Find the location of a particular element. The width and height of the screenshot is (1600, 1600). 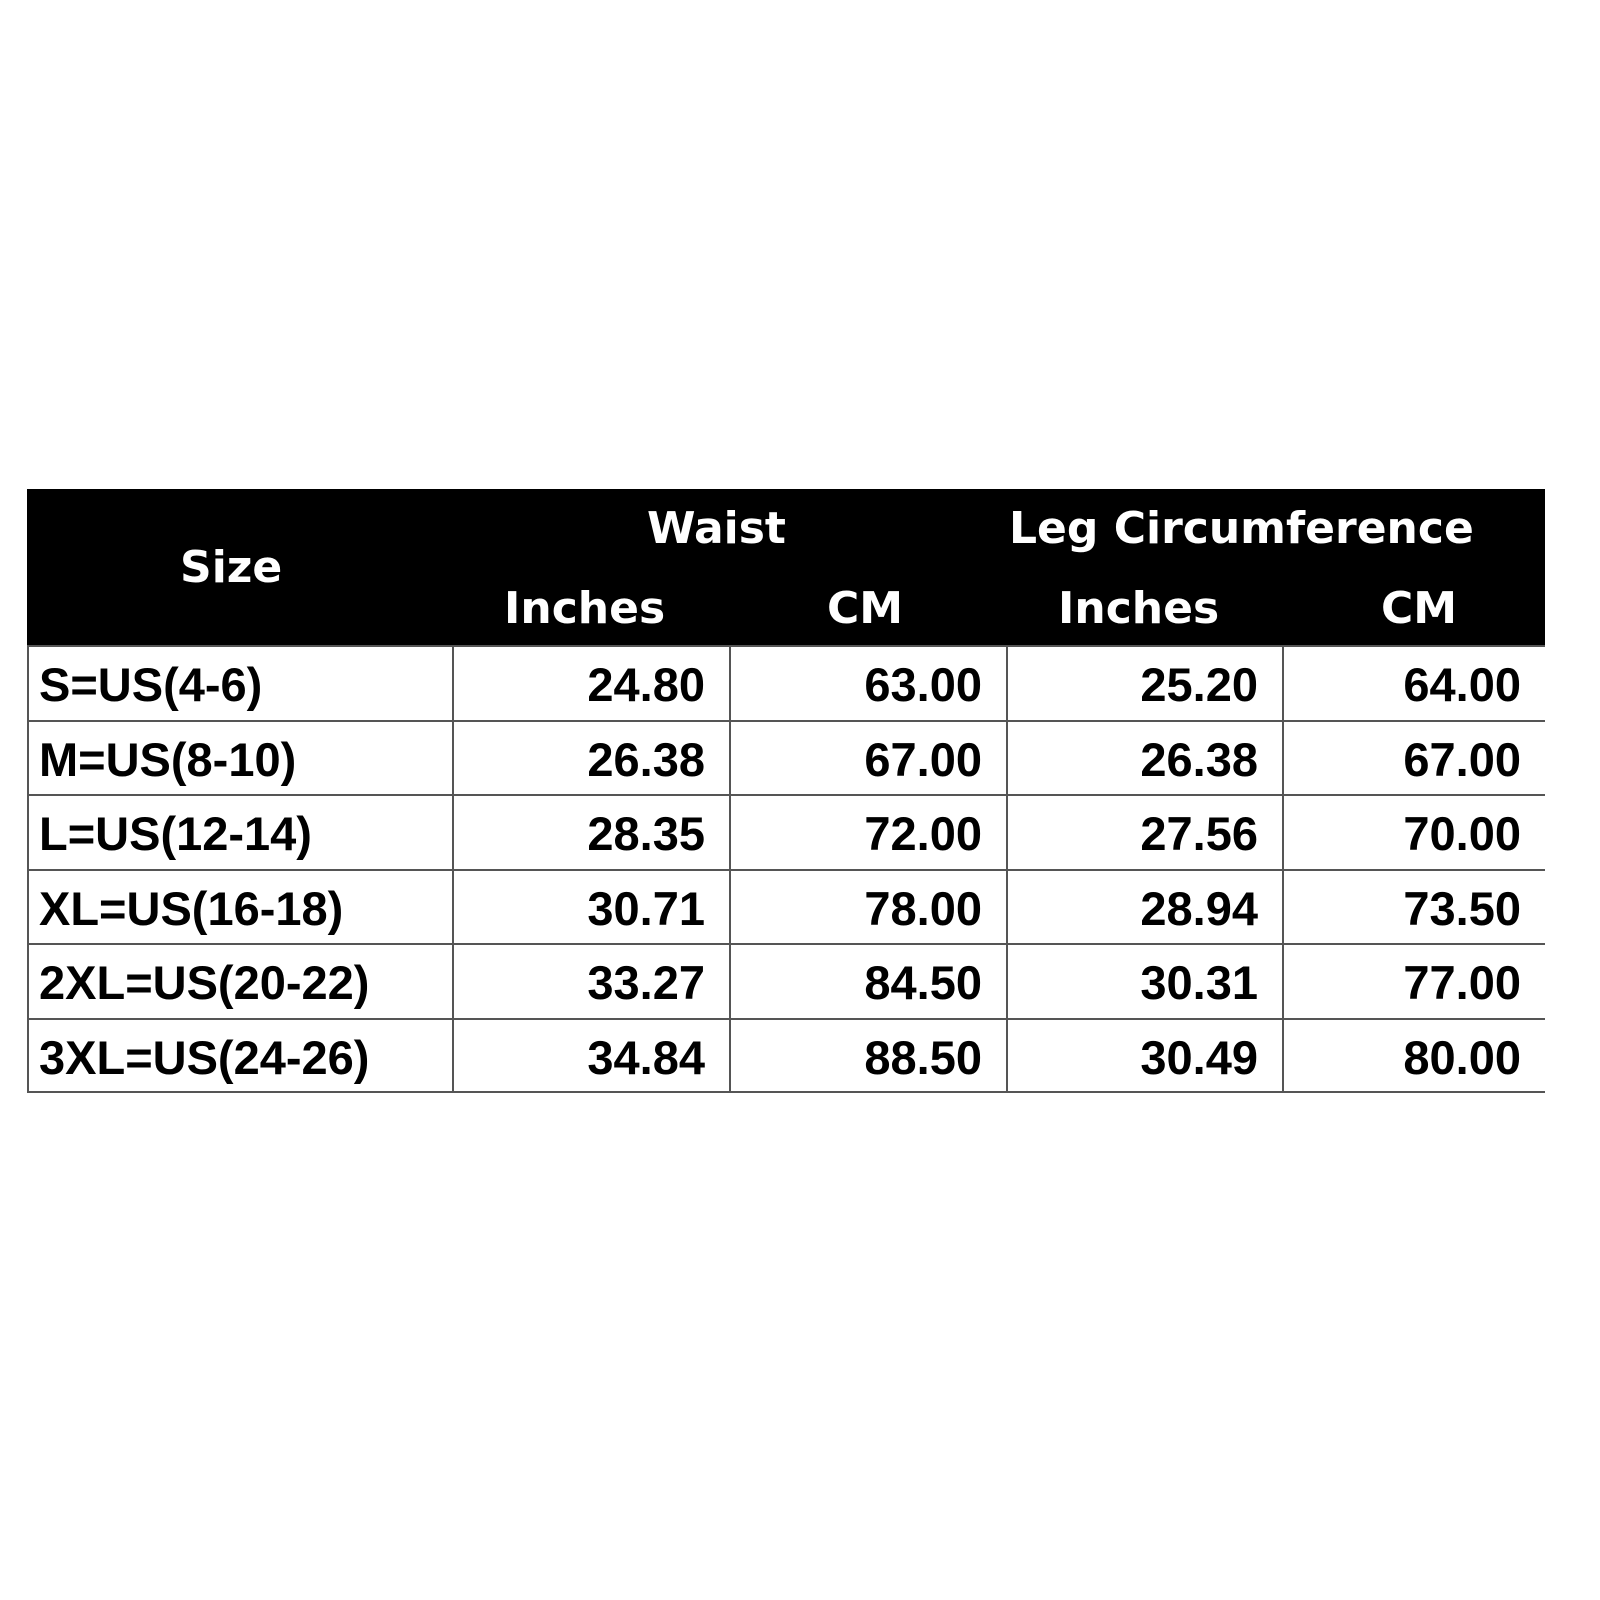

cell-size: 3XL=US(24-26) is located at coordinates (239, 1056).